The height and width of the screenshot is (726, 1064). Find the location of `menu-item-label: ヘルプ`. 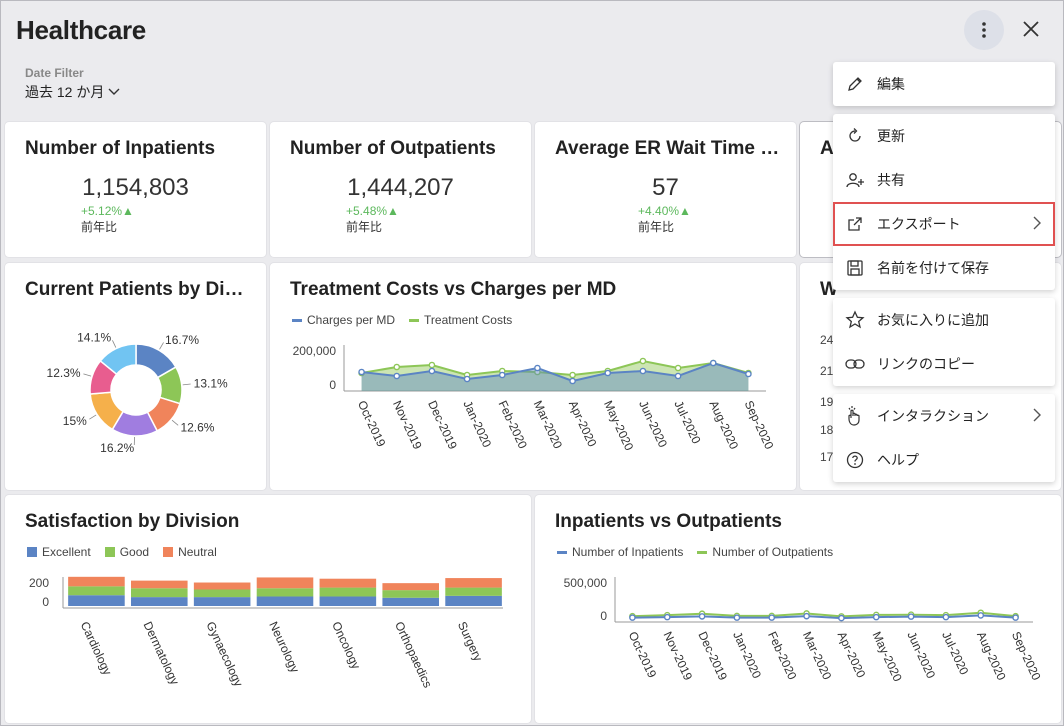

menu-item-label: ヘルプ is located at coordinates (898, 460).